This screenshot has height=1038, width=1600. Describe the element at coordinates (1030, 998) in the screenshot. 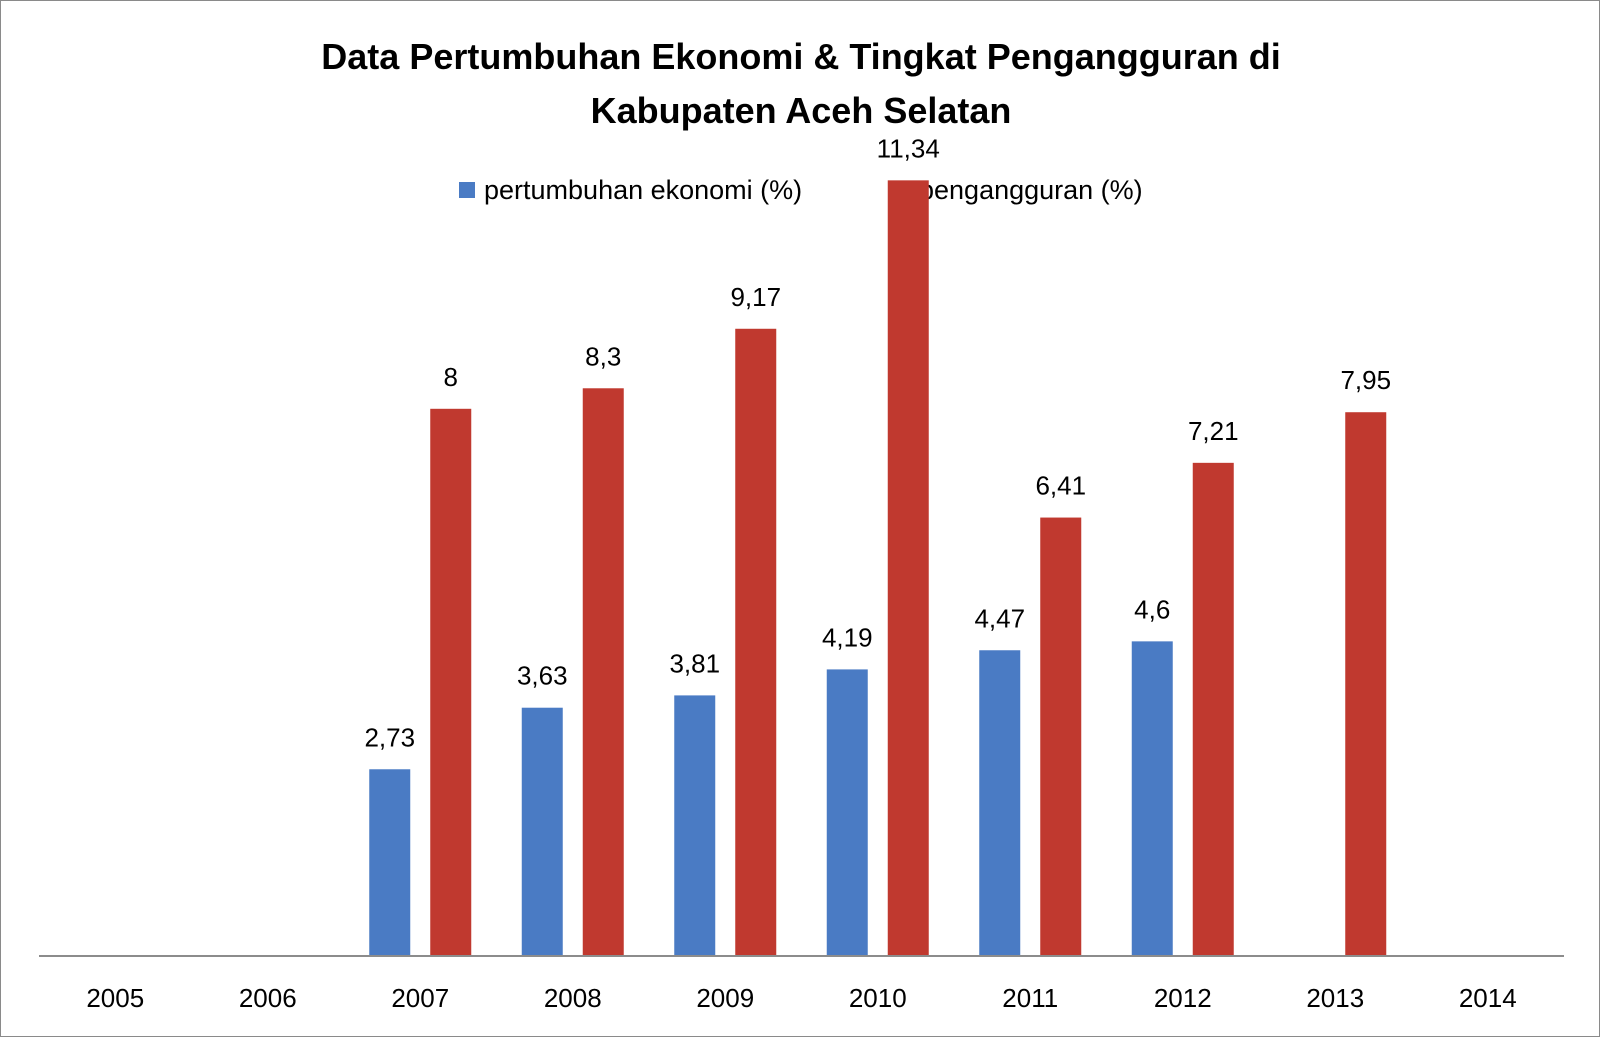

I see `x-tick-label-2011: 2011` at that location.